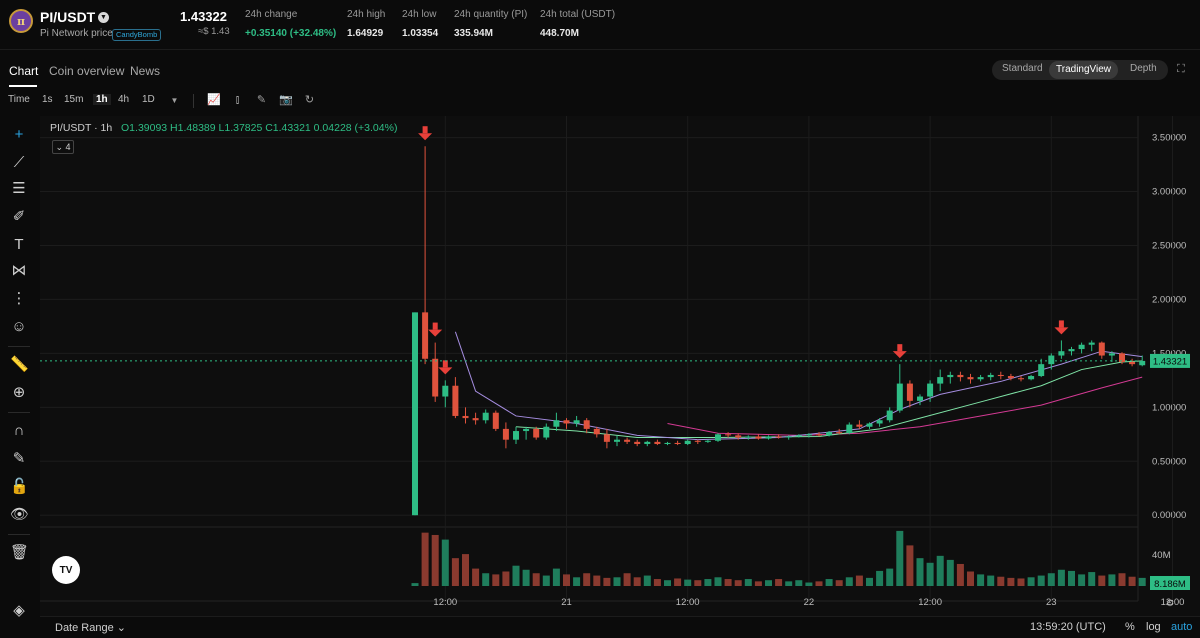  Describe the element at coordinates (1181, 69) in the screenshot. I see `fullscreen-icon: ⛶` at that location.